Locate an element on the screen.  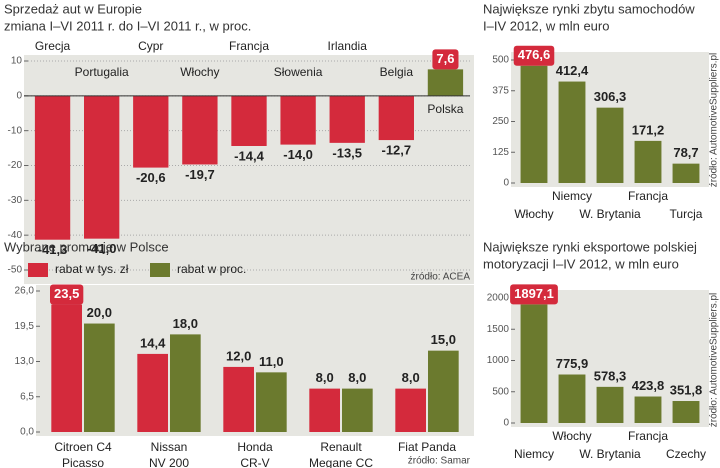
x-tick-label: Nissan is located at coordinates (169, 447).